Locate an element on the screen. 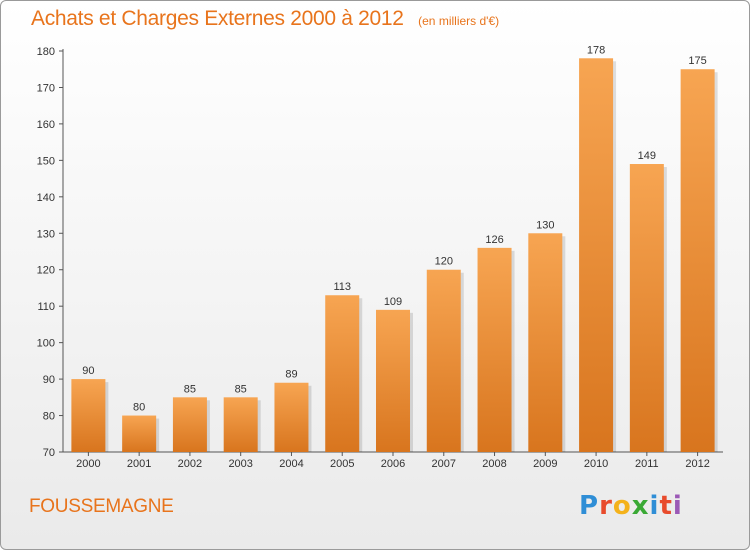  brand-logo: Proxiti is located at coordinates (631, 506).